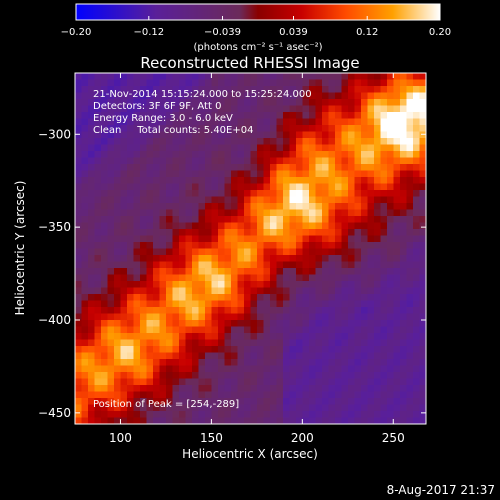 The height and width of the screenshot is (500, 500). Describe the element at coordinates (54, 413) in the screenshot. I see `y-tick-label: −450` at that location.